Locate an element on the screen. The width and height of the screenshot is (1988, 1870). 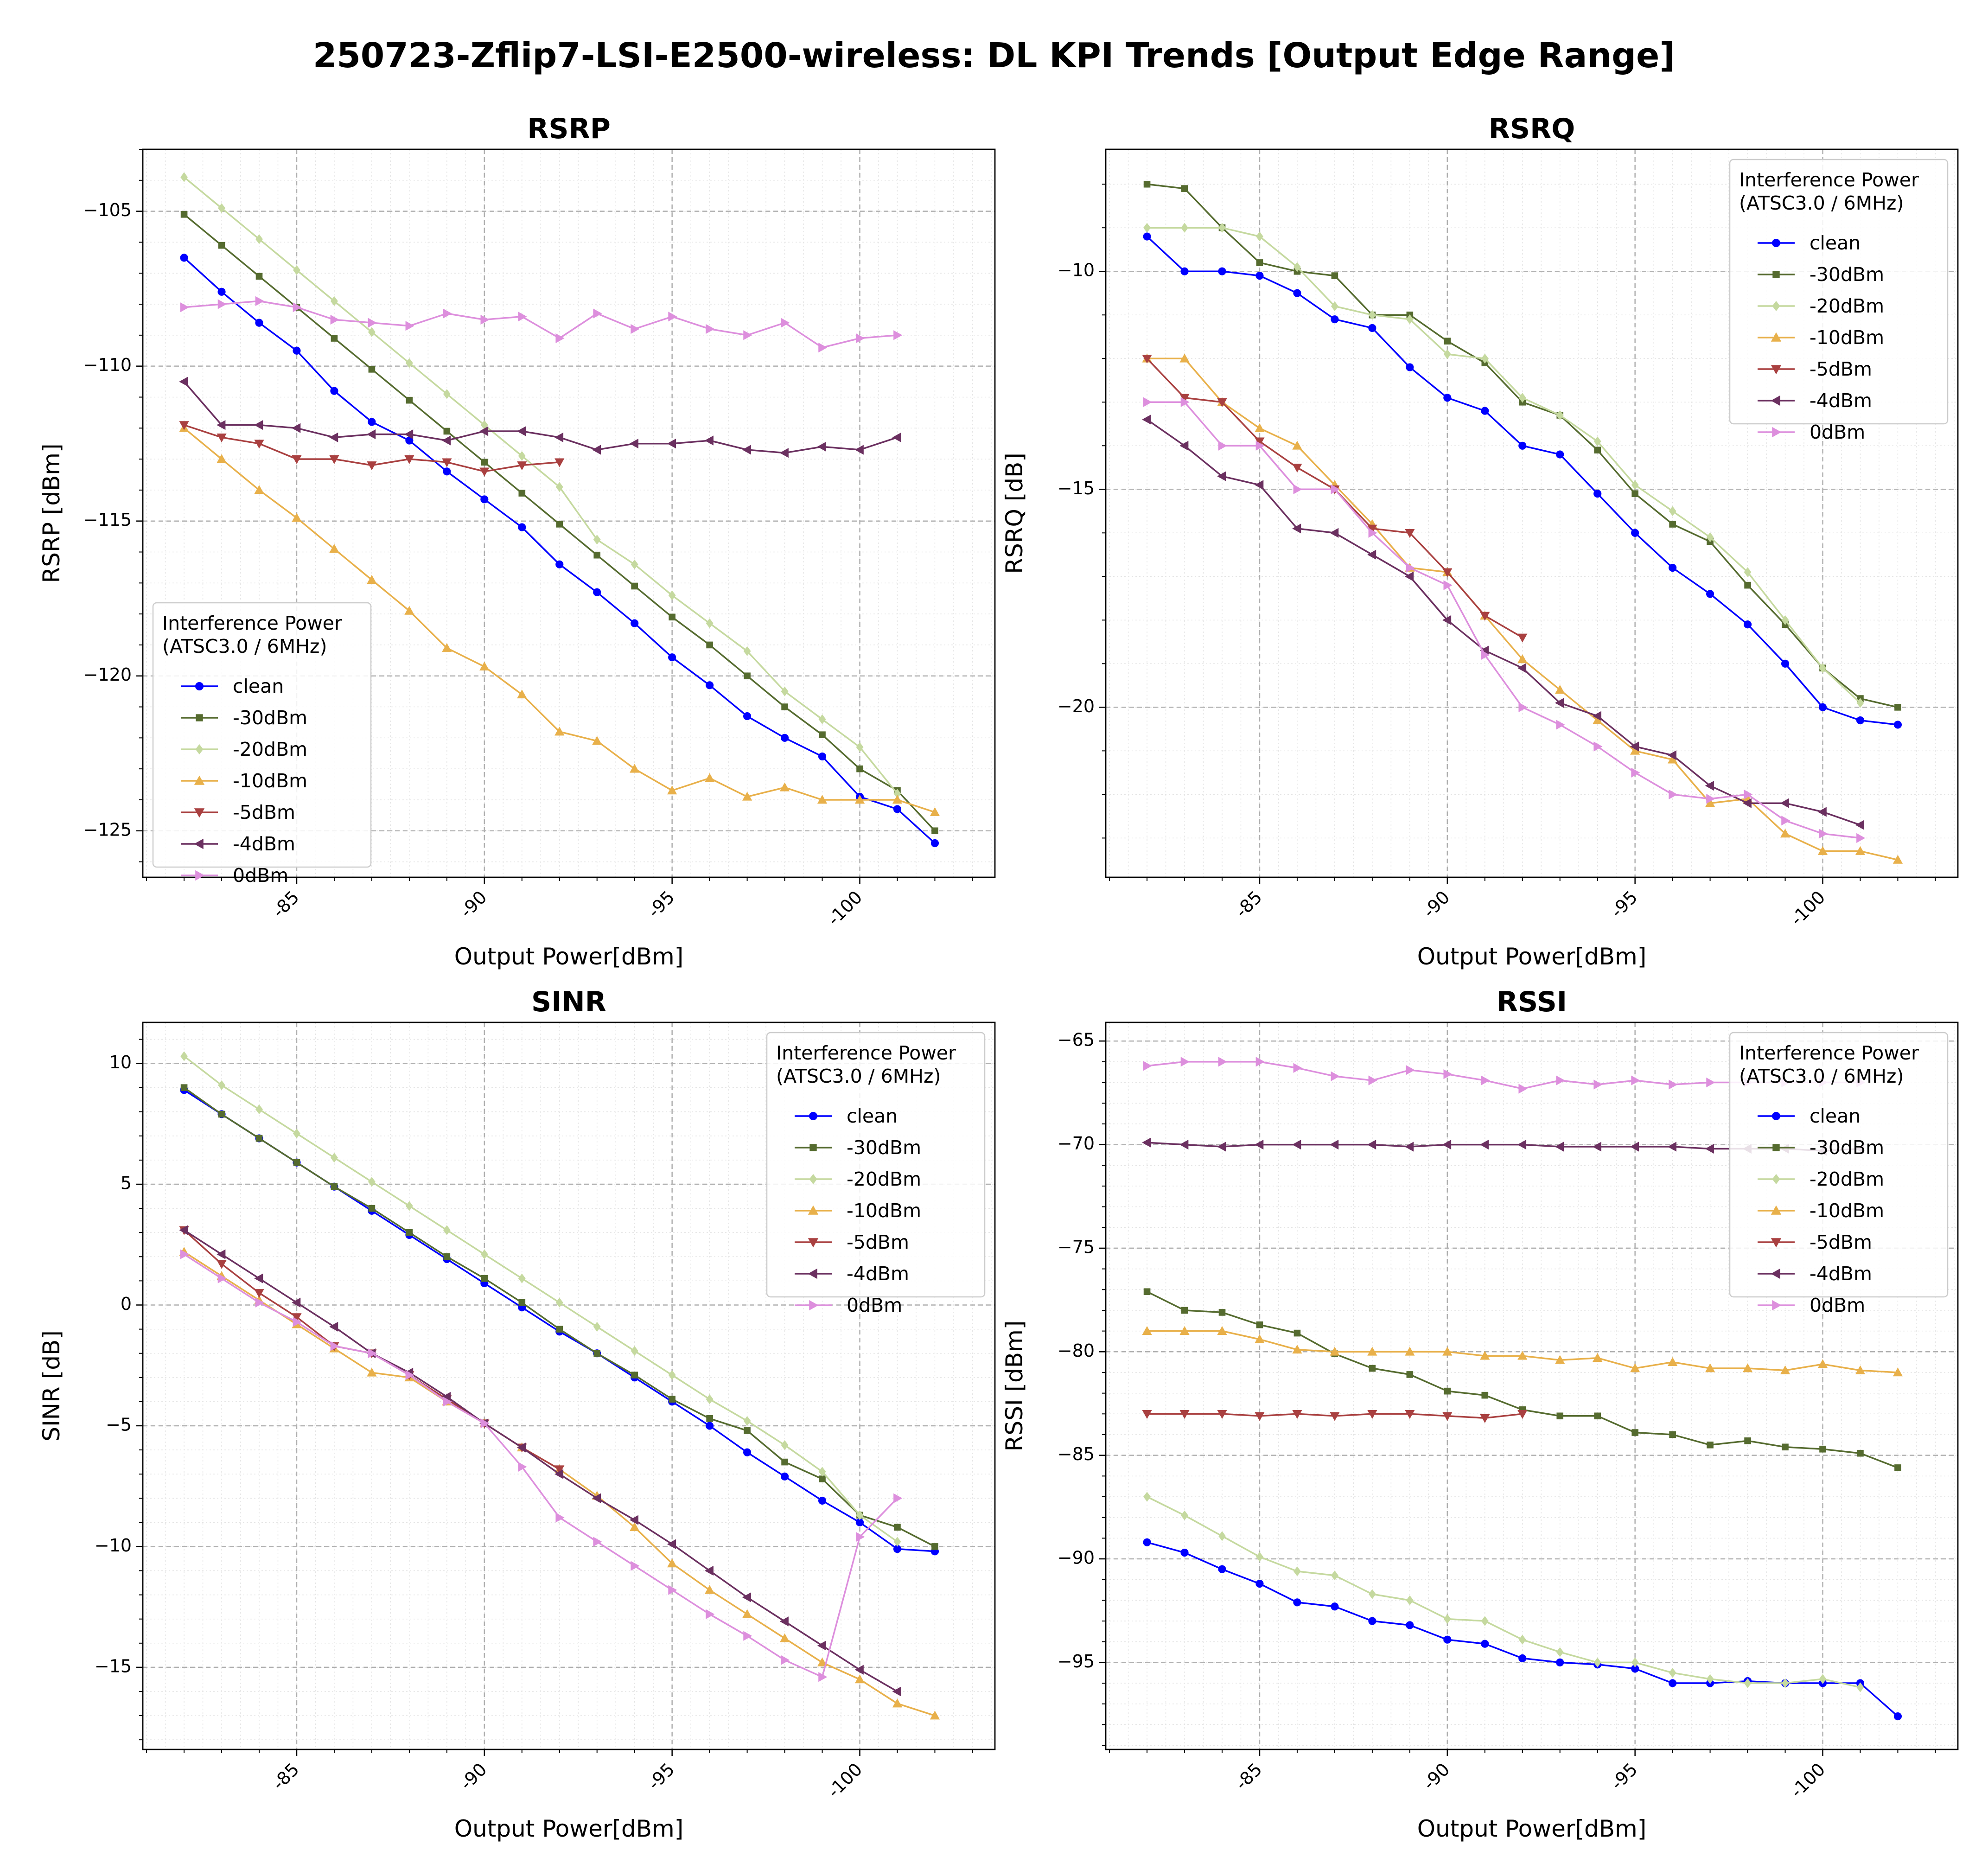
series--5dBm is located at coordinates (372, 449).